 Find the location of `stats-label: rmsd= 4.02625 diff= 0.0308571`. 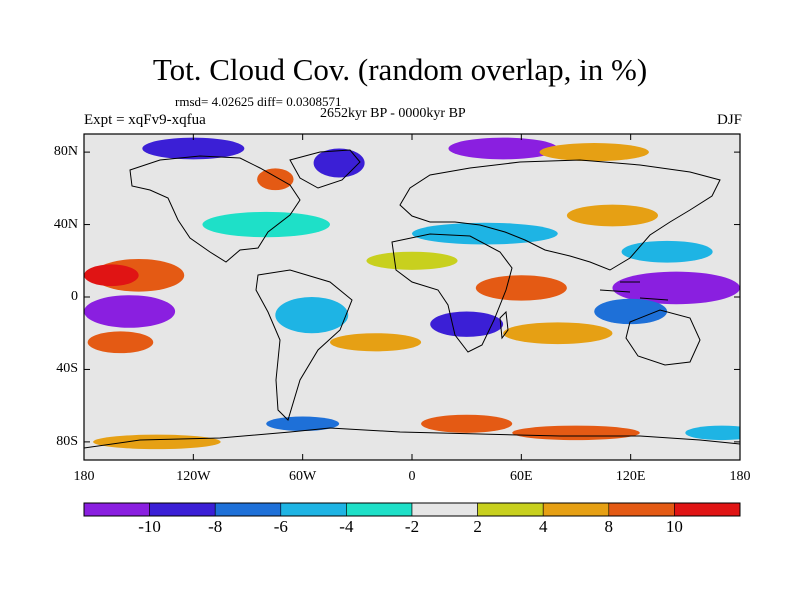

stats-label: rmsd= 4.02625 diff= 0.0308571 is located at coordinates (258, 101).